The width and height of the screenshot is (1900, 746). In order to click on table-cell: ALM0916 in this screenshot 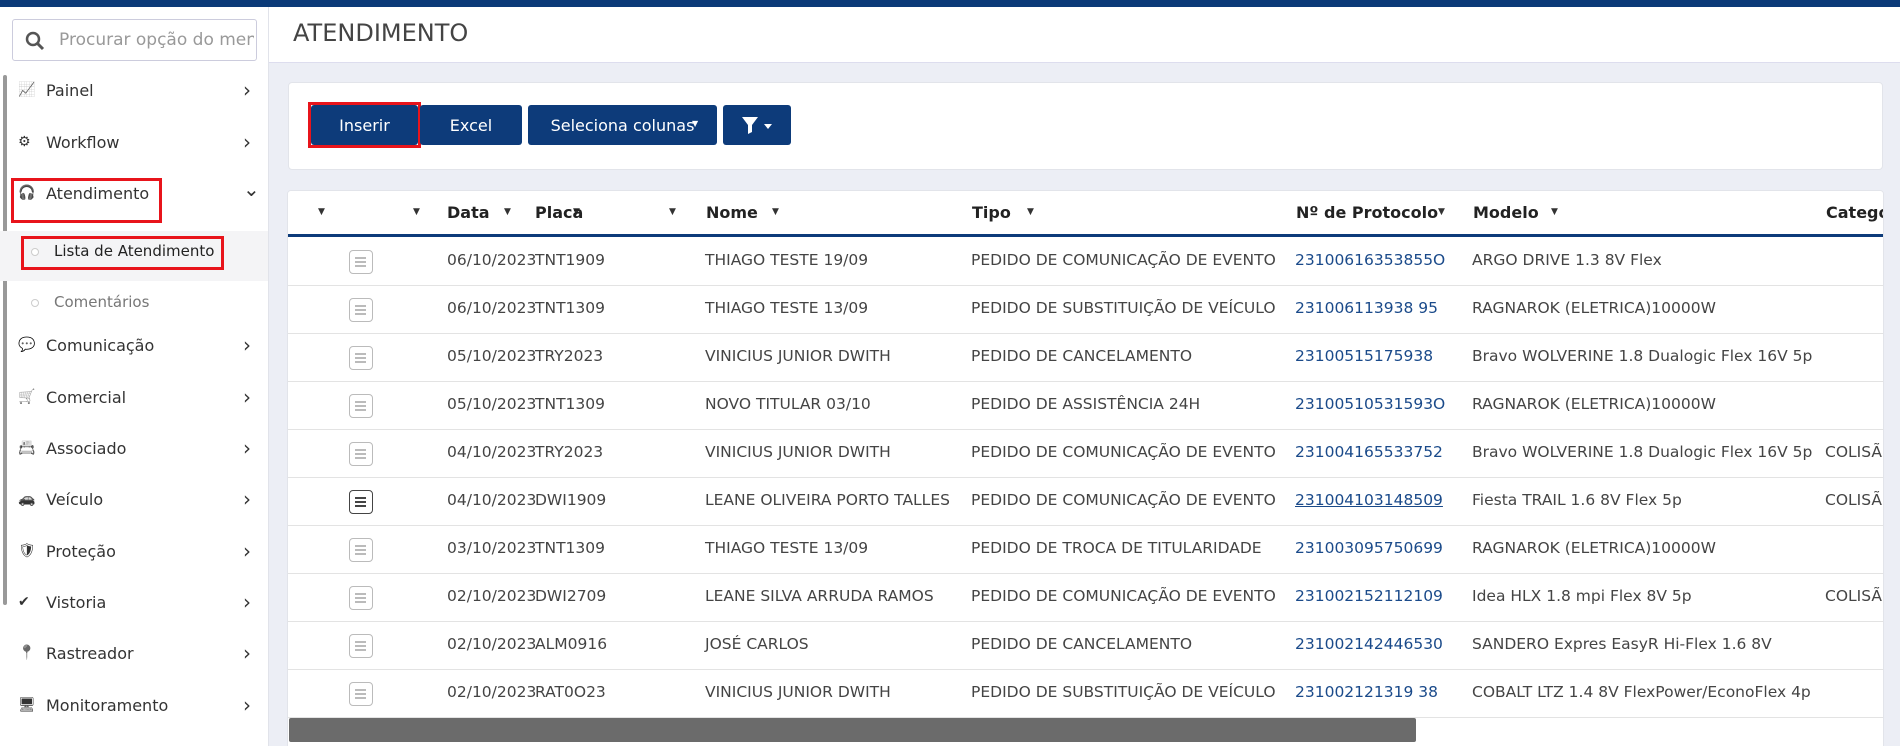, I will do `click(571, 644)`.